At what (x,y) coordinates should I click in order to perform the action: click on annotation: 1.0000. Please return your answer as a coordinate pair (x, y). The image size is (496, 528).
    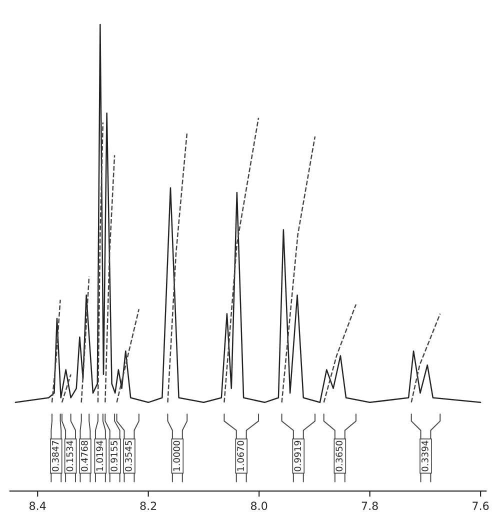
    Looking at the image, I should click on (176, 455).